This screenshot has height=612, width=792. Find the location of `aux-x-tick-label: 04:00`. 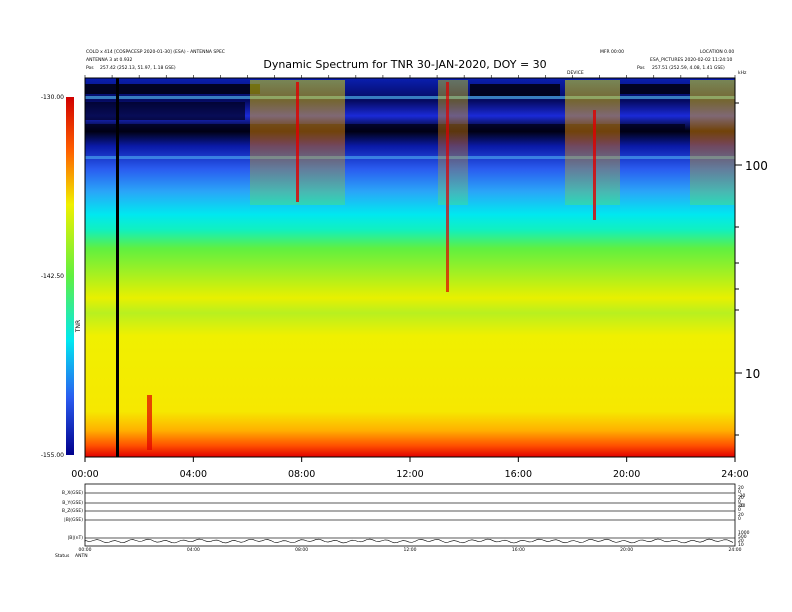

aux-x-tick-label: 04:00 is located at coordinates (193, 550).